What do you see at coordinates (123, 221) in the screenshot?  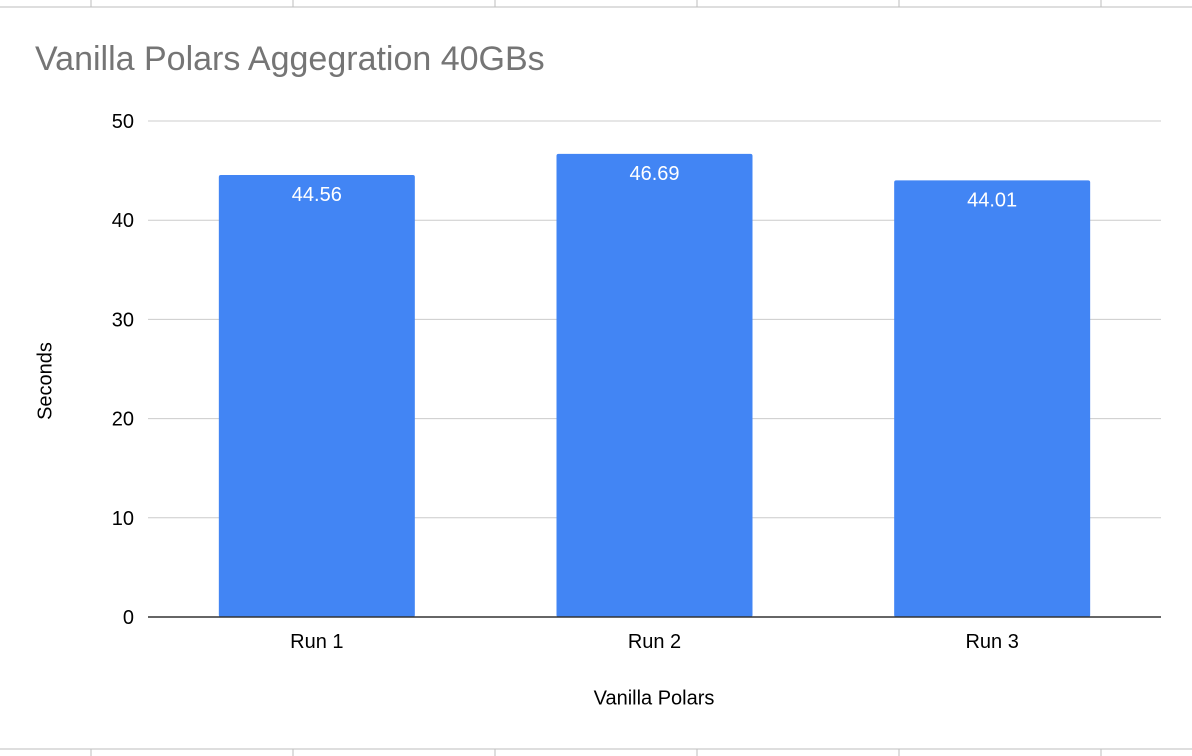 I see `y-tick-label: 40` at bounding box center [123, 221].